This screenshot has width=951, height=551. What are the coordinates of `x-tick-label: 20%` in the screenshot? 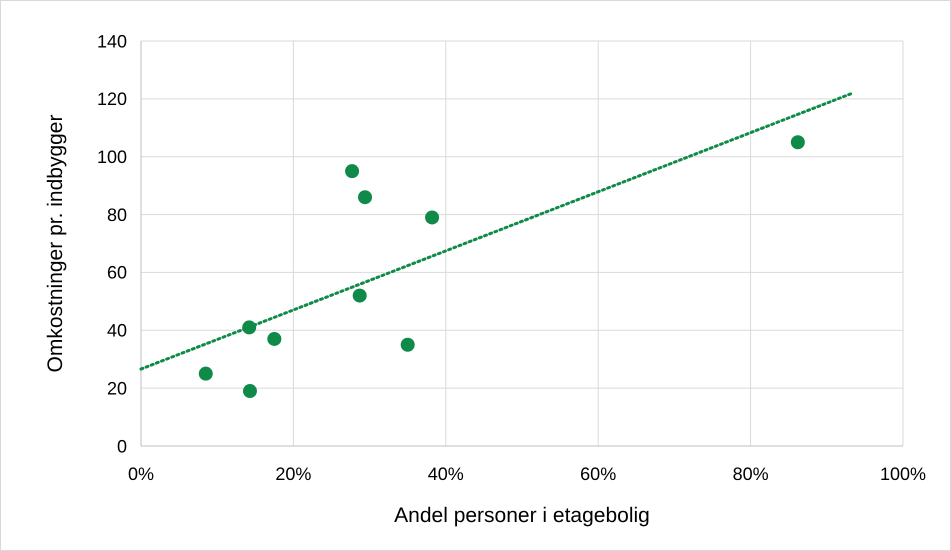 It's located at (293, 474).